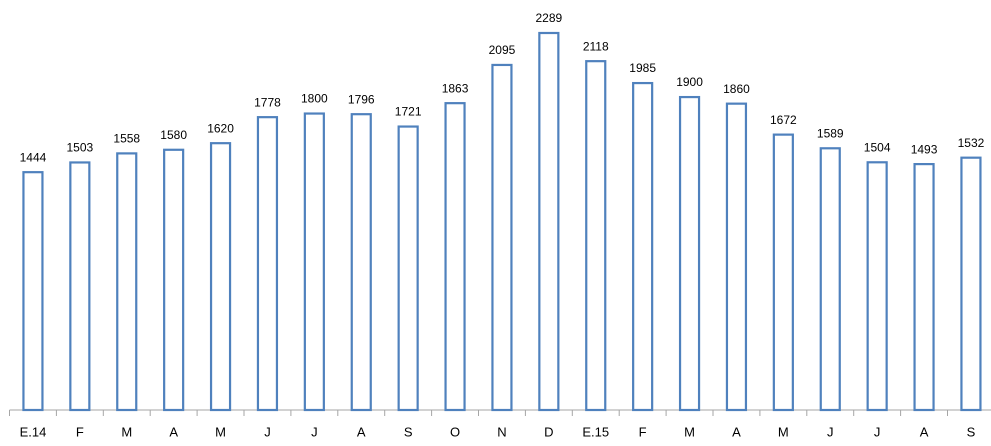 This screenshot has height=446, width=991. Describe the element at coordinates (501, 431) in the screenshot. I see `x-tick-label: N` at that location.